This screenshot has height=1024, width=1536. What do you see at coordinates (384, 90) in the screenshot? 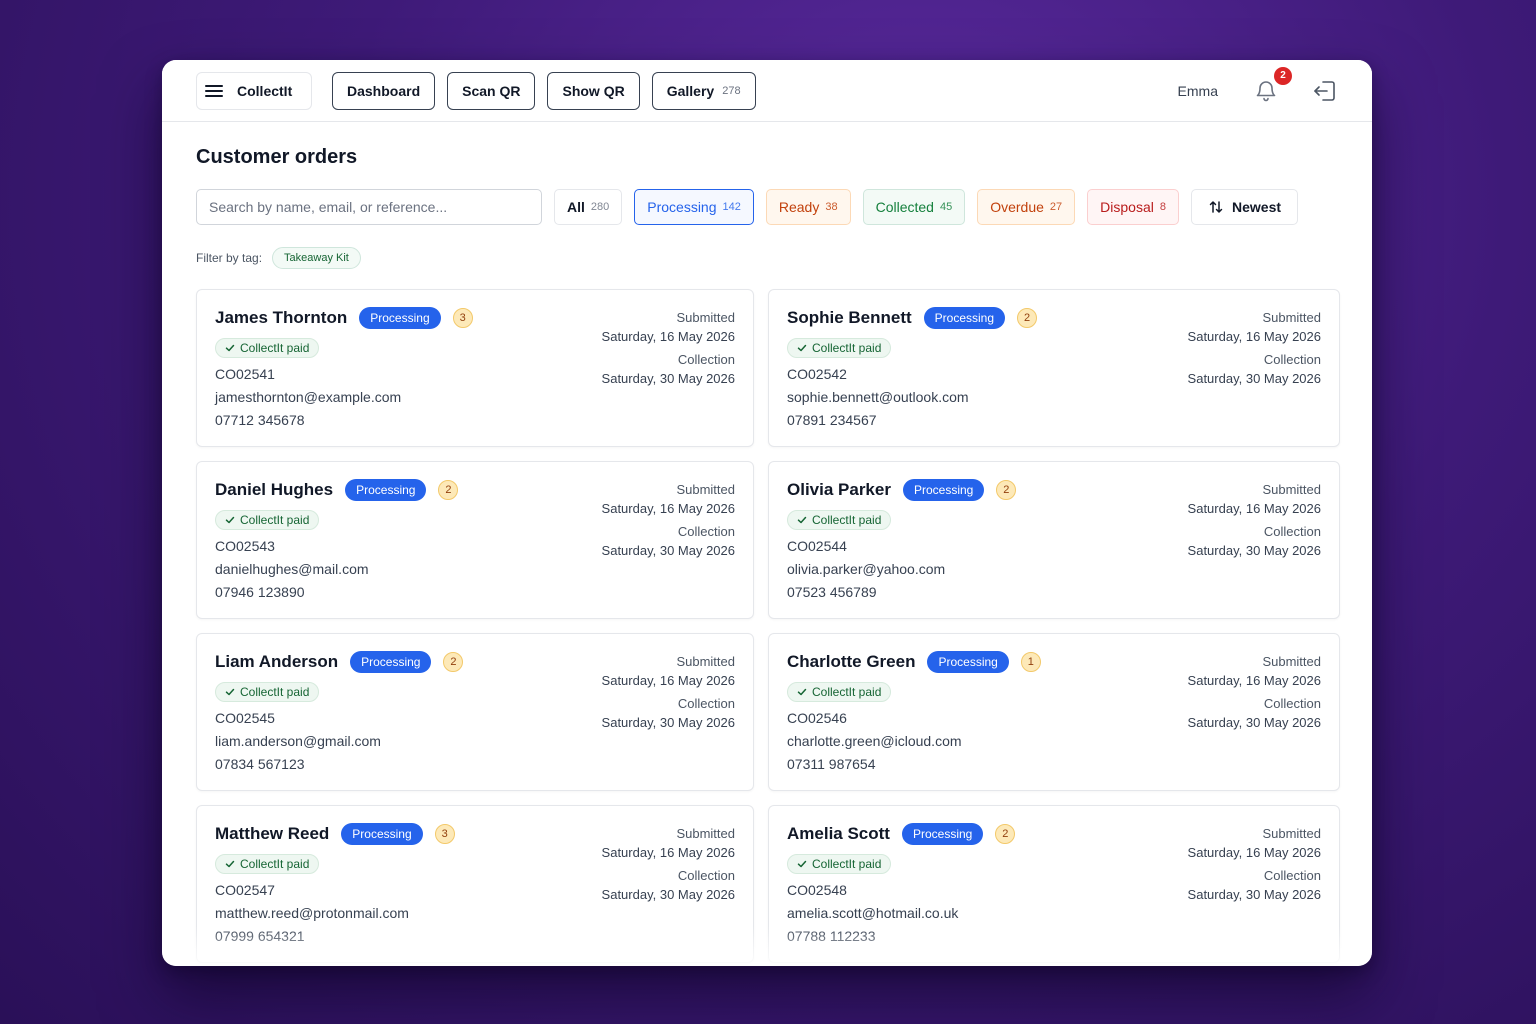
I see `nav-dashboard-button: Dashboard` at bounding box center [384, 90].